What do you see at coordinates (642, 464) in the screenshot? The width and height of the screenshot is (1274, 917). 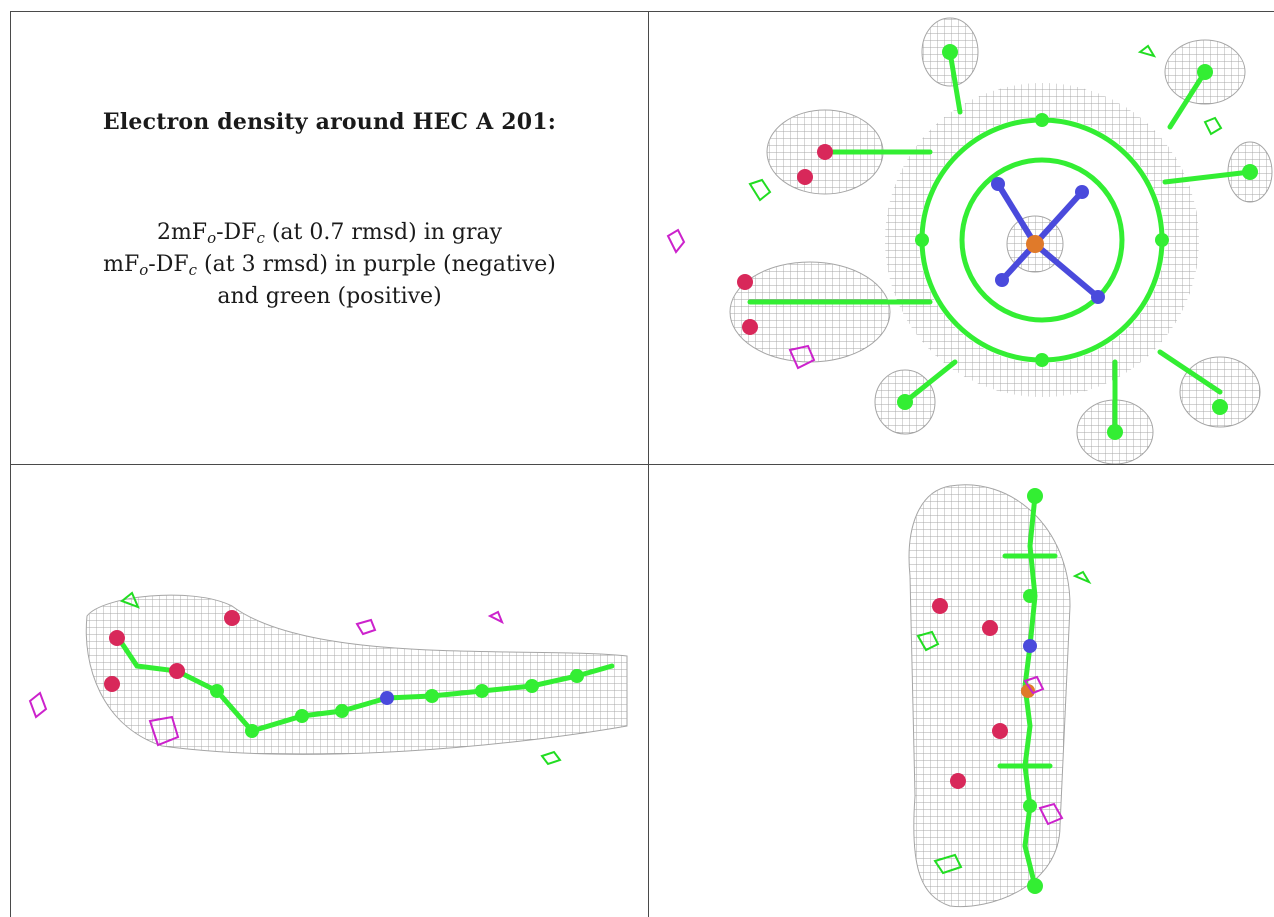 I see `table-divider-horizontal` at bounding box center [642, 464].